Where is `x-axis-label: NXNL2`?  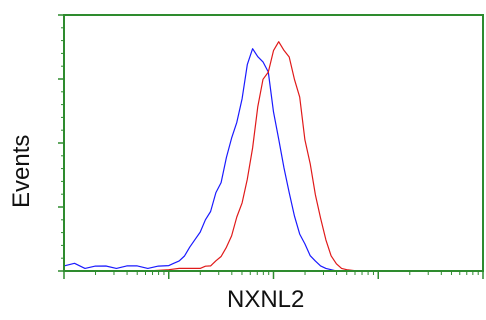
x-axis-label: NXNL2 is located at coordinates (266, 299).